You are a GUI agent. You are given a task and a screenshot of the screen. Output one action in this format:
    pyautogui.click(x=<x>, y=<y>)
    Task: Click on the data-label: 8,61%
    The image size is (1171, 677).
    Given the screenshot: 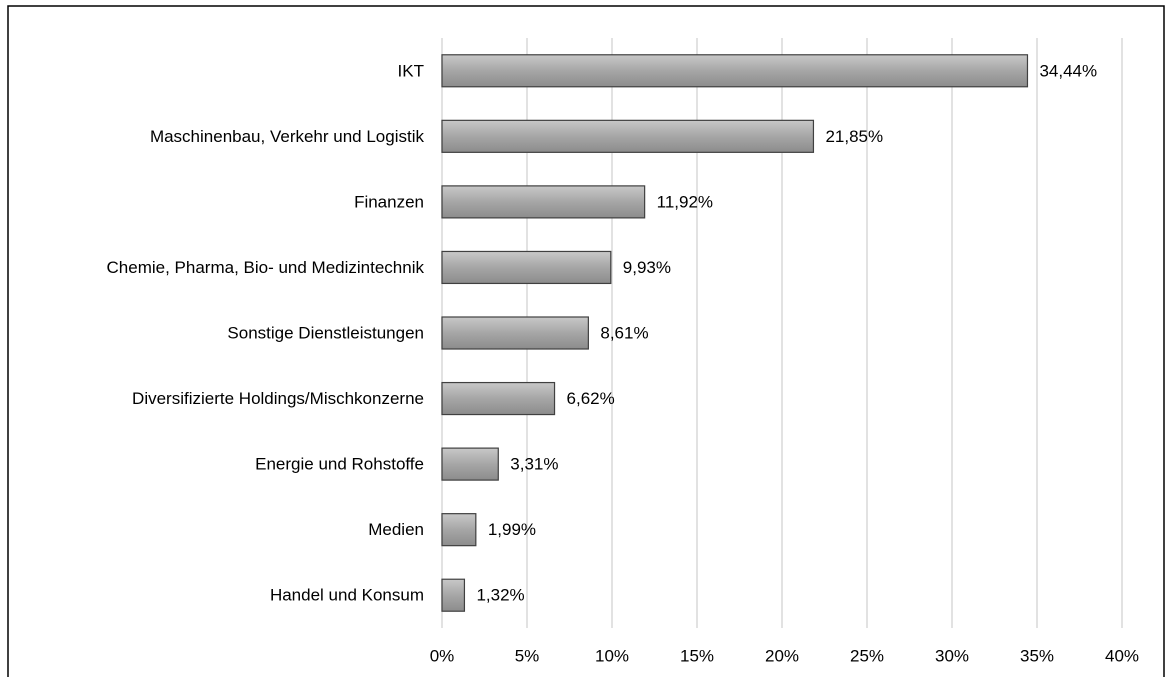 What is the action you would take?
    pyautogui.click(x=624, y=332)
    